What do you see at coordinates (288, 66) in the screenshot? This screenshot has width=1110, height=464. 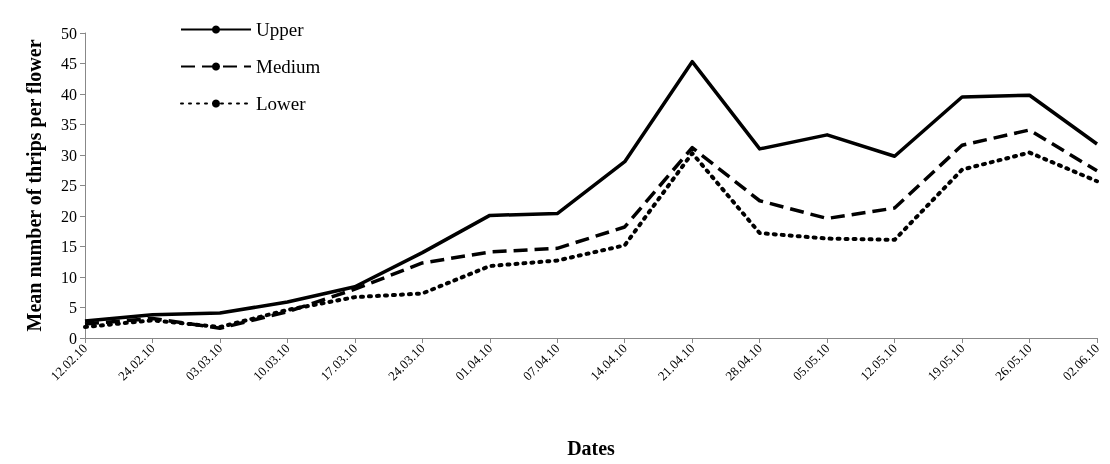 I see `legend-label: Medium` at bounding box center [288, 66].